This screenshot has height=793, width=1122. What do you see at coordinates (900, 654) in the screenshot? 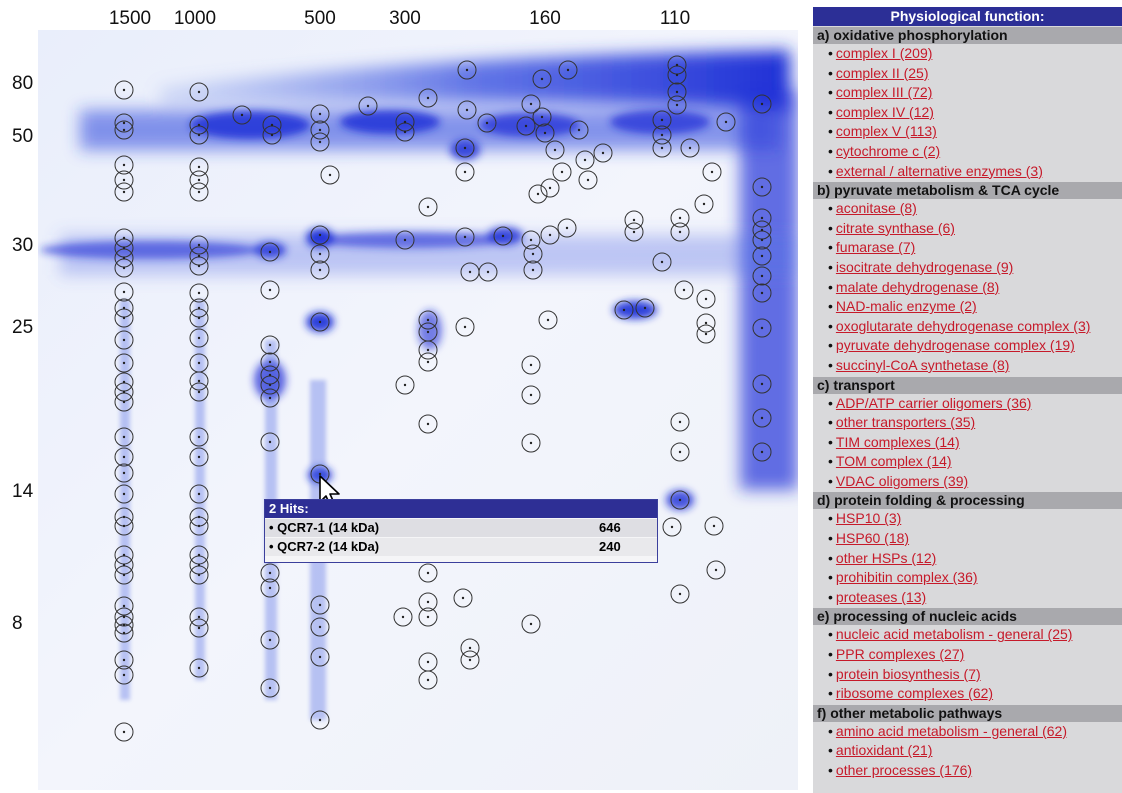
I see `function-link-label: PPR complexes (27)` at bounding box center [900, 654].